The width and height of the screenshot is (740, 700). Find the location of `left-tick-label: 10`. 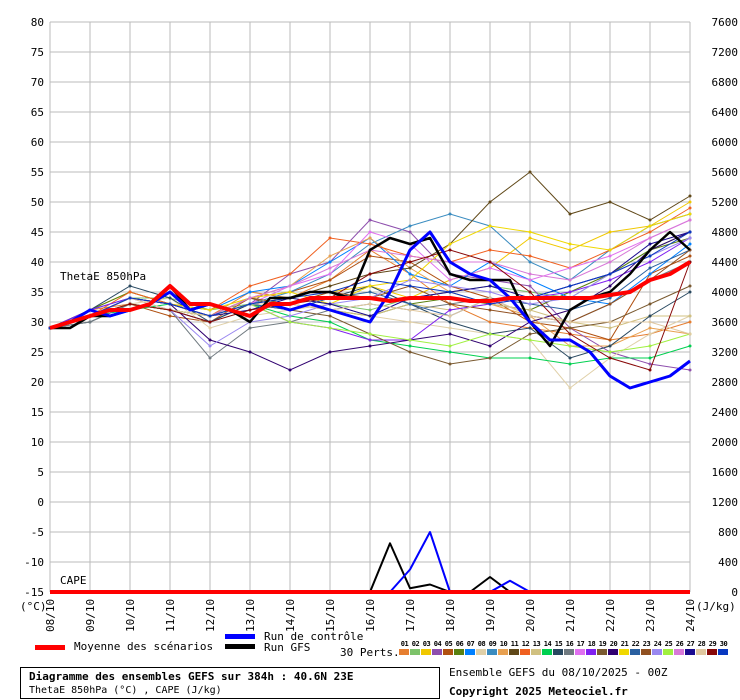

left-tick-label: 10 is located at coordinates (37, 442).